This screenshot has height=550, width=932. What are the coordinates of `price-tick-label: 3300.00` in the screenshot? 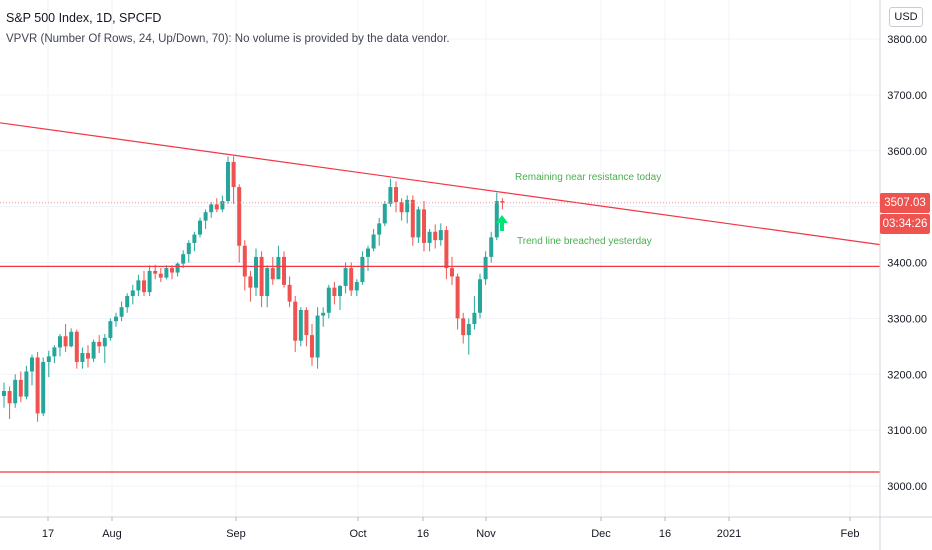 It's located at (907, 319).